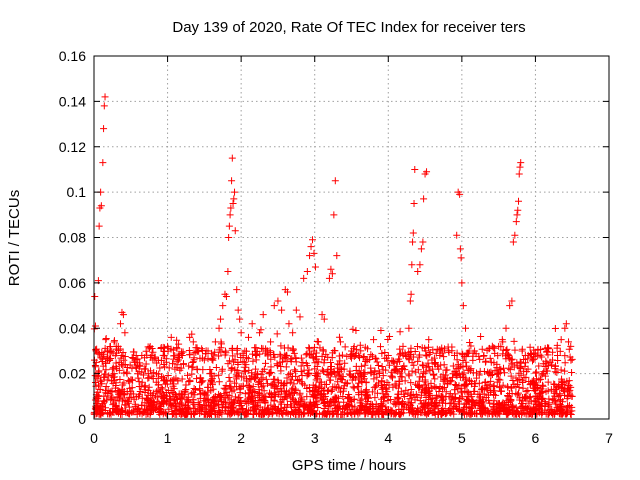 The width and height of the screenshot is (640, 480). I want to click on y-tick-label: 0.08, so click(72, 238).